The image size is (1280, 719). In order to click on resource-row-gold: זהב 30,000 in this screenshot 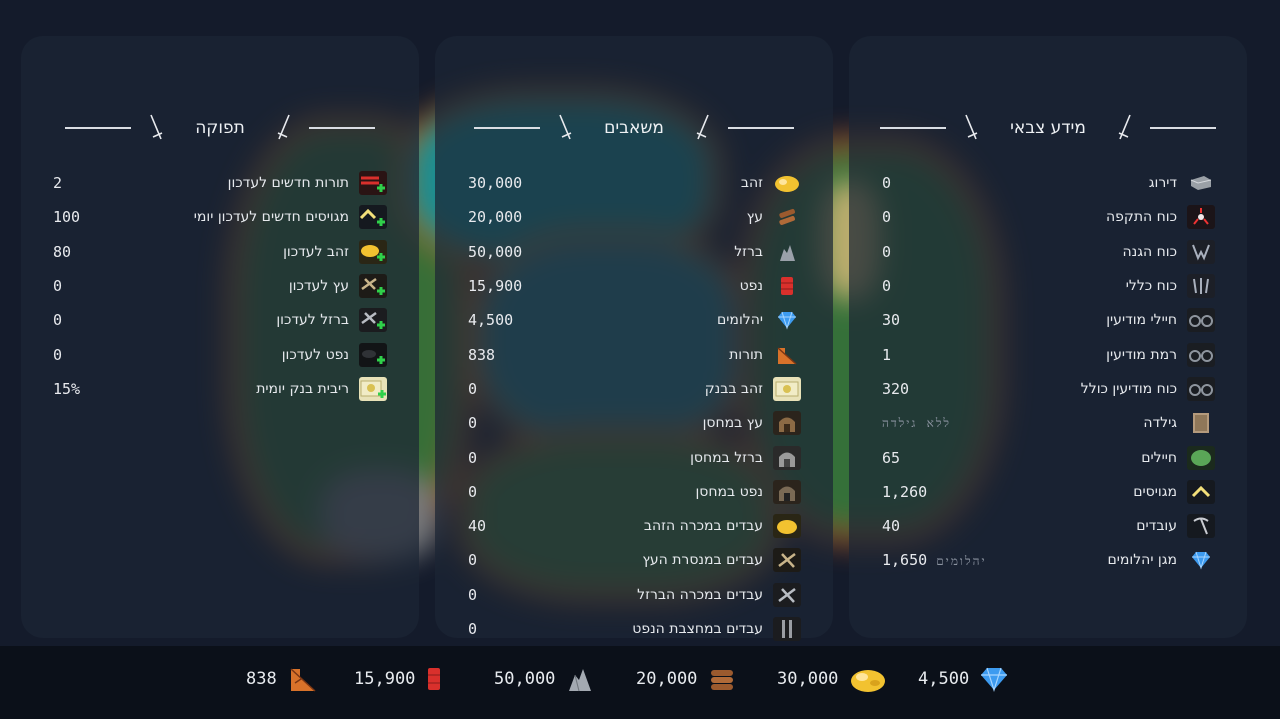, I will do `click(634, 183)`.